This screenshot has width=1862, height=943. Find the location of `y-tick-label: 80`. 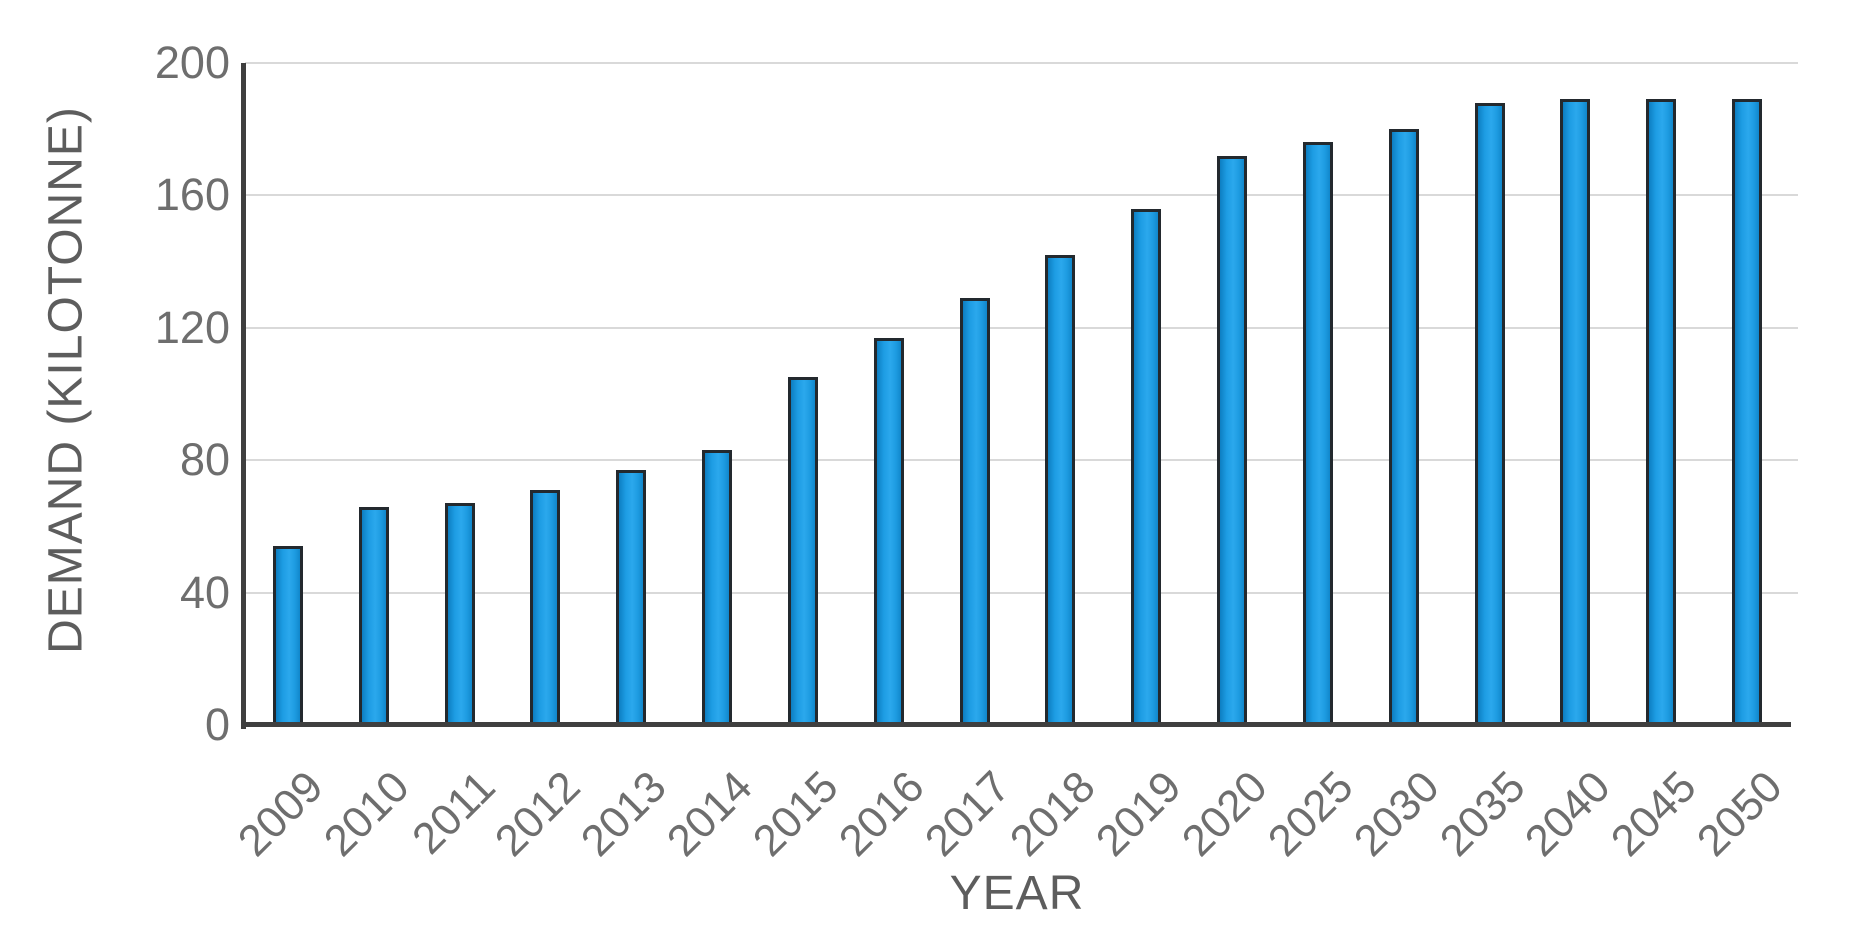

y-tick-label: 80 is located at coordinates (204, 460).